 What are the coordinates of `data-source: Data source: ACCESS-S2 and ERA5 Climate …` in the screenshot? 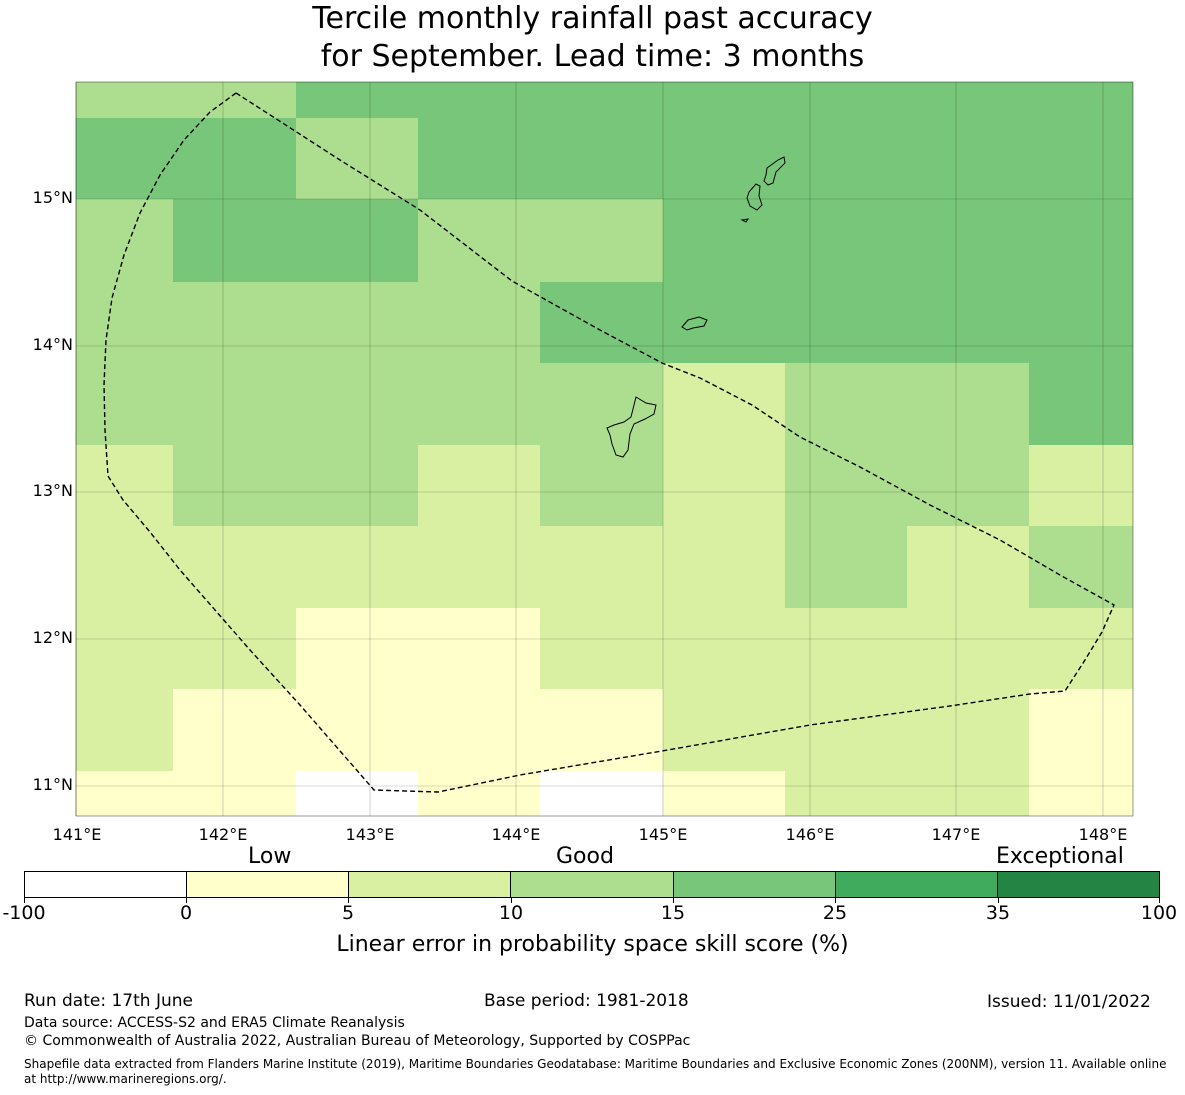 It's located at (214, 1023).